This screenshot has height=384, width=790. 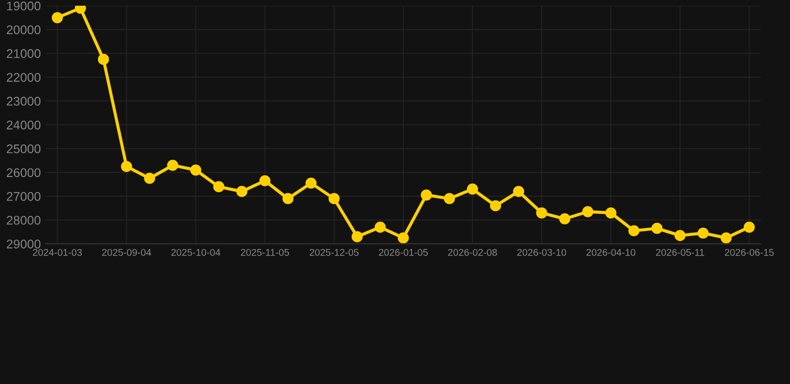 What do you see at coordinates (23, 125) in the screenshot?
I see `y-tick-label: 24000` at bounding box center [23, 125].